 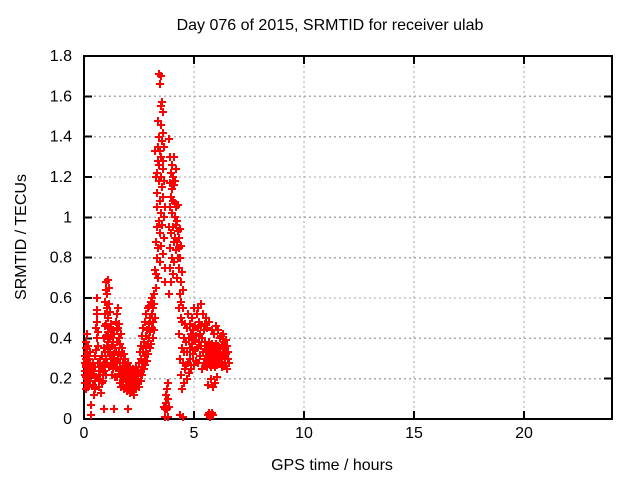 I want to click on x-tick-label: 0, so click(x=84, y=433).